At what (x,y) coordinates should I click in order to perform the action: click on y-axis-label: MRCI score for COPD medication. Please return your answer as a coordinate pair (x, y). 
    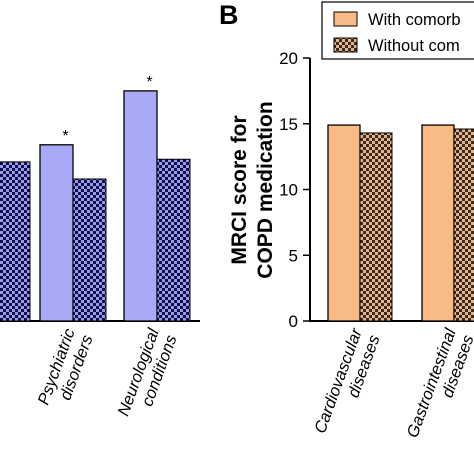
    Looking at the image, I should click on (252, 189).